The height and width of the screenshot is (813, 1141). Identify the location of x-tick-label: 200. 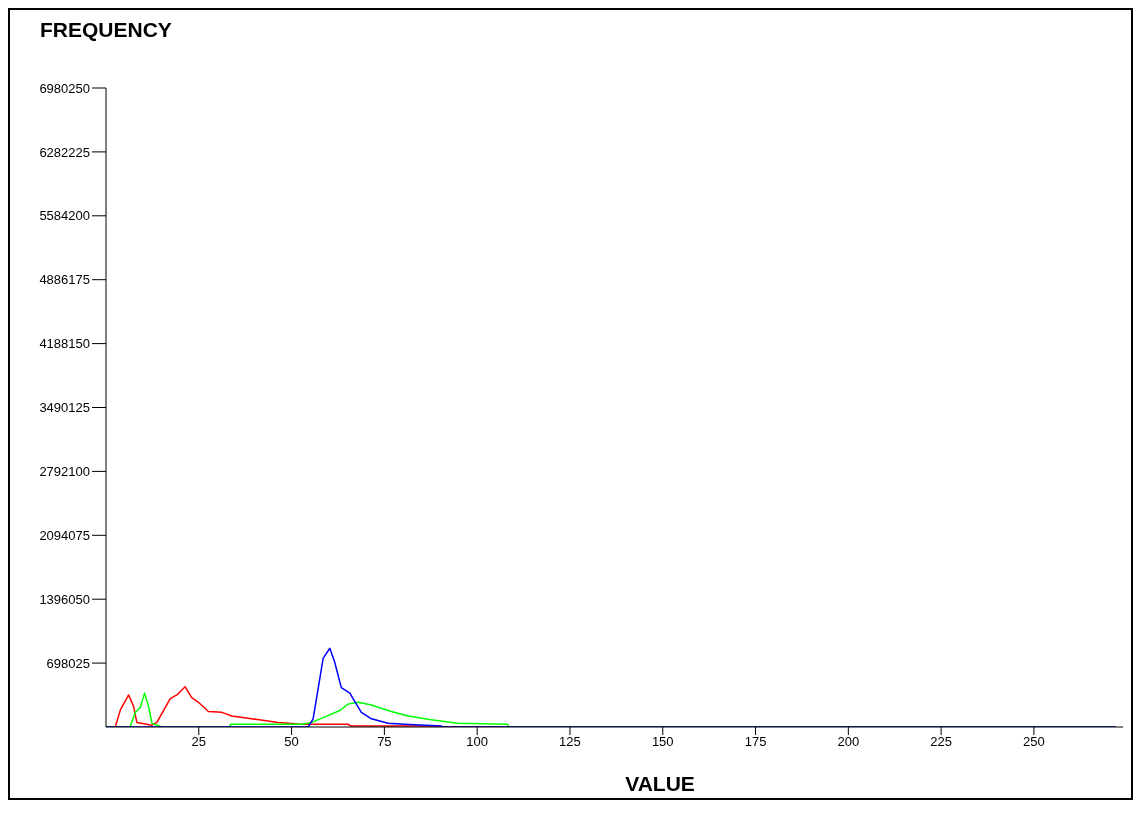
(848, 742).